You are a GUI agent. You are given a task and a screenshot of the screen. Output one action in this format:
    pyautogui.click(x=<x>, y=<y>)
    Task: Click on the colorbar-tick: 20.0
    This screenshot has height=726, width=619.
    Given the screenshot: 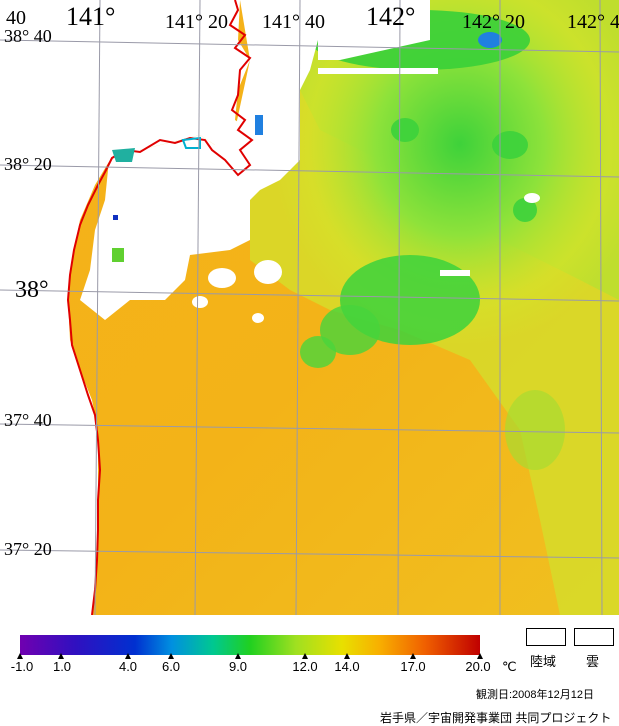 What is the action you would take?
    pyautogui.click(x=478, y=666)
    